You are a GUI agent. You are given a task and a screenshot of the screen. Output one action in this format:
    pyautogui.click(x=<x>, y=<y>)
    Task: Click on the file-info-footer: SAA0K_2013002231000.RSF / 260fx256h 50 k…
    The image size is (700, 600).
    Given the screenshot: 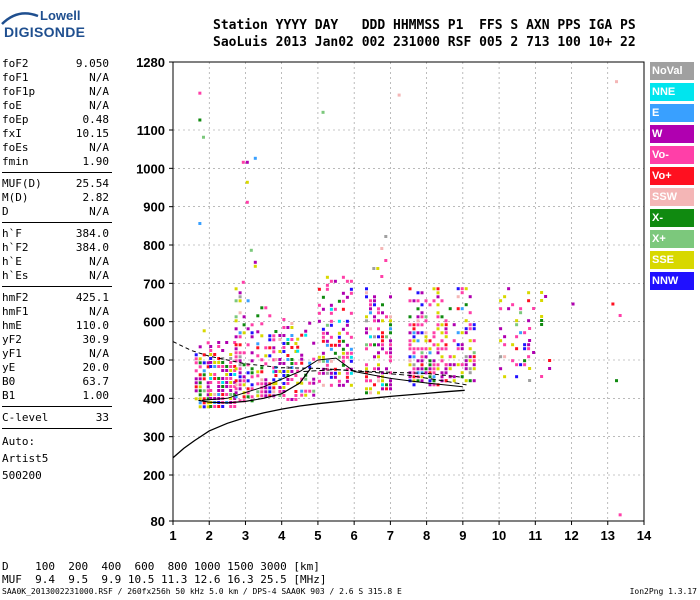 What is the action you would take?
    pyautogui.click(x=202, y=591)
    